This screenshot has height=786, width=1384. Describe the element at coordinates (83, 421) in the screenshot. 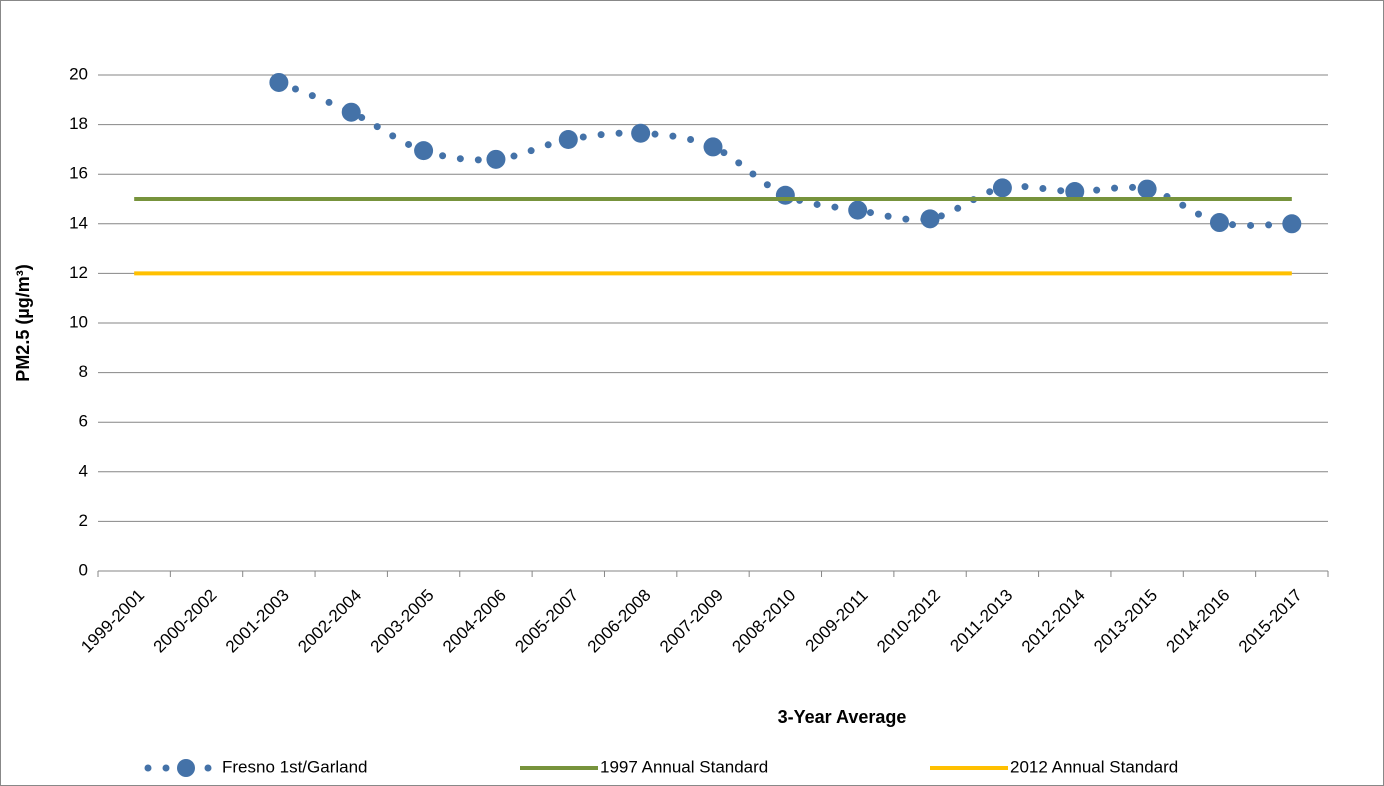

I see `y-tick-label: 6` at that location.